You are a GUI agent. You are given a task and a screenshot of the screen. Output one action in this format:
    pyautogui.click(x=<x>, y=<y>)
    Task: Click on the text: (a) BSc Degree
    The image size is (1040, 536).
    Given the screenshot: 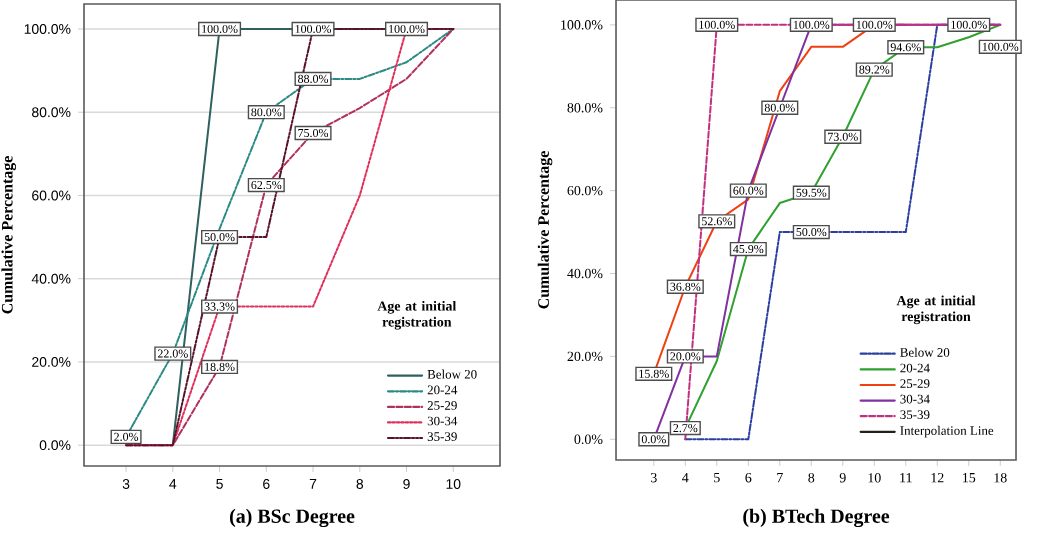 What is the action you would take?
    pyautogui.click(x=292, y=518)
    